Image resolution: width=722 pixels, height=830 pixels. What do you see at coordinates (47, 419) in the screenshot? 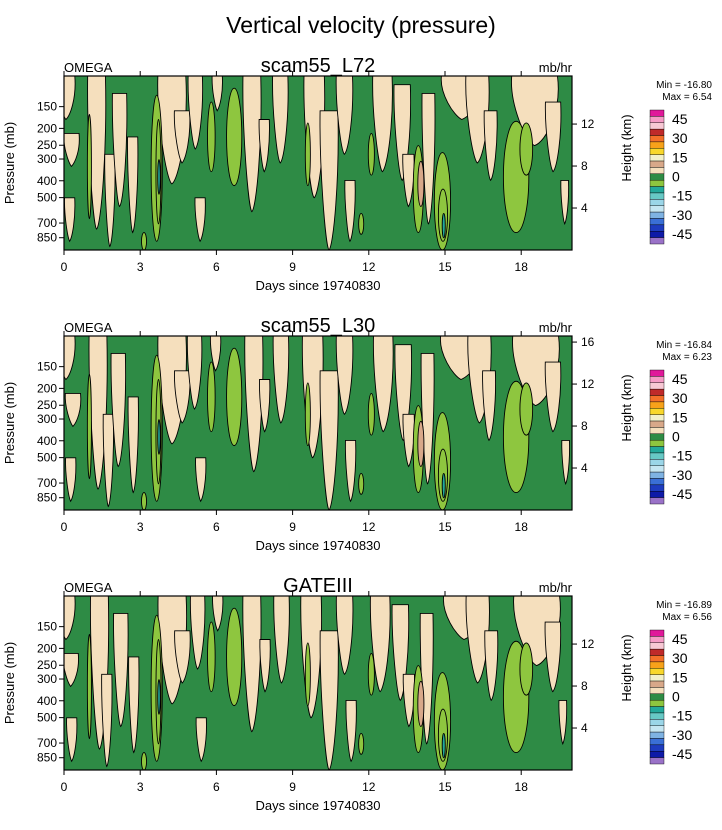
I see `y-tick-label: 300` at bounding box center [47, 419].